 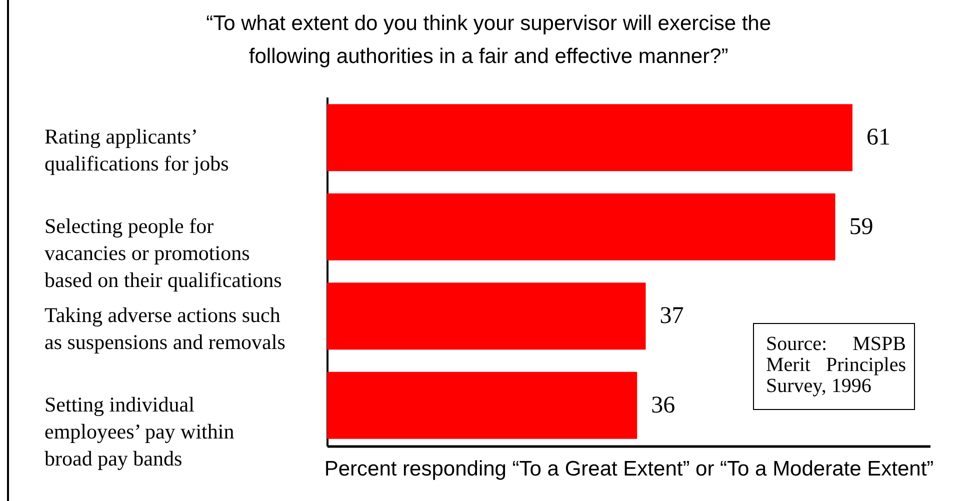 What do you see at coordinates (878, 137) in the screenshot?
I see `data-label: 61` at bounding box center [878, 137].